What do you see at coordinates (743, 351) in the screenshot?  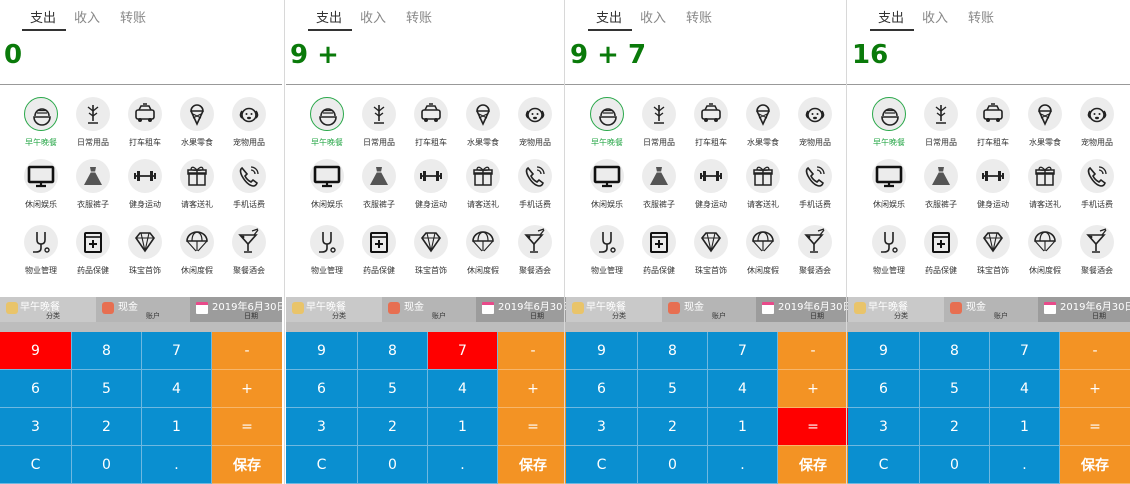 I see `digit-7-key: 7` at bounding box center [743, 351].